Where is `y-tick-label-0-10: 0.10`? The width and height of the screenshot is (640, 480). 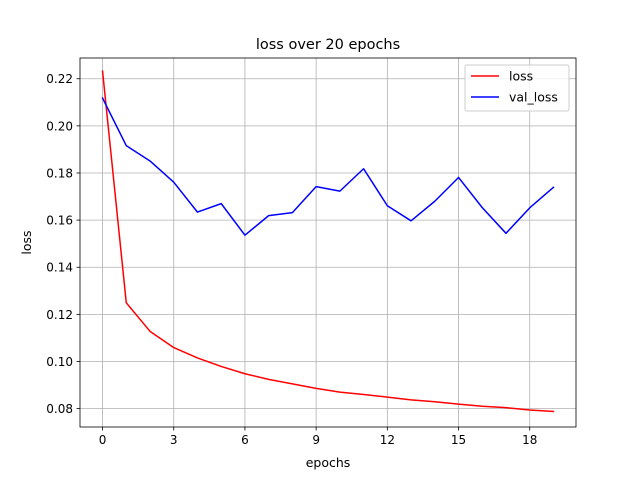 y-tick-label-0-10: 0.10 is located at coordinates (59, 362).